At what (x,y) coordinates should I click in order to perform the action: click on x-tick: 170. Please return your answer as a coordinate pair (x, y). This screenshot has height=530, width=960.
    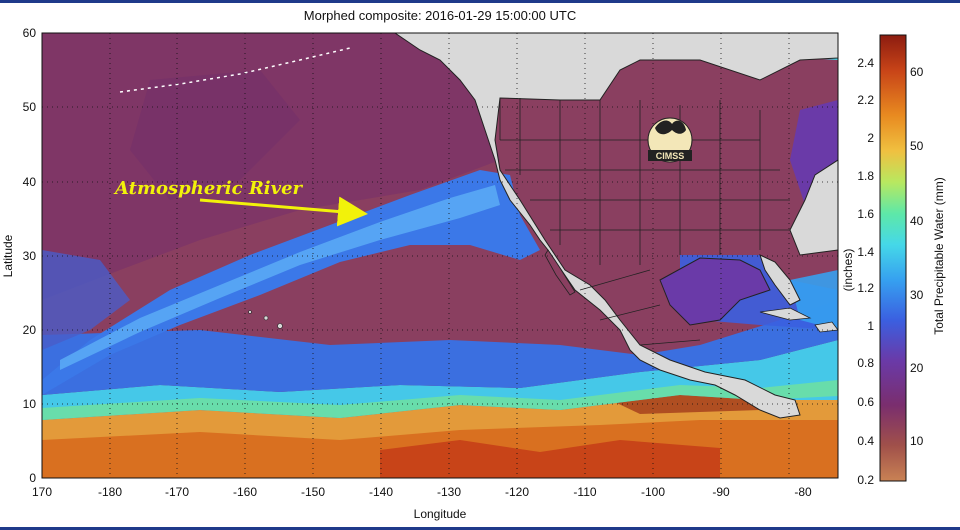
    Looking at the image, I should click on (42, 492).